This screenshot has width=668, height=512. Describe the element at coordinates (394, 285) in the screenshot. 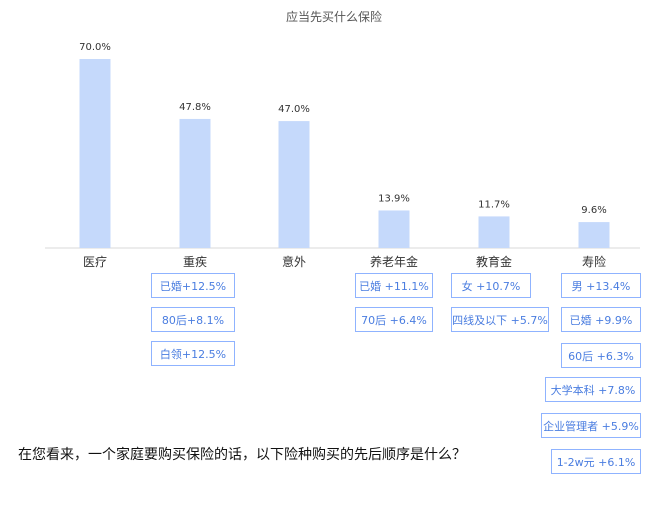

I see `annotation-badge-3: 已婚 +11.1%` at that location.